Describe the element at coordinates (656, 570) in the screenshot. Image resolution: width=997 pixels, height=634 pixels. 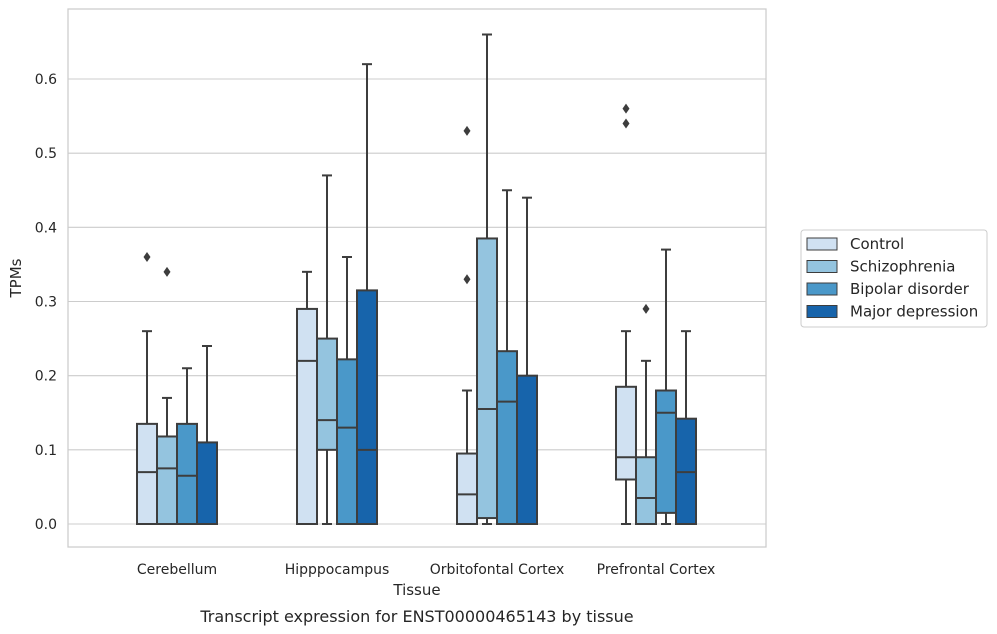
I see `x-tick-label: Prefrontal Cortex` at that location.